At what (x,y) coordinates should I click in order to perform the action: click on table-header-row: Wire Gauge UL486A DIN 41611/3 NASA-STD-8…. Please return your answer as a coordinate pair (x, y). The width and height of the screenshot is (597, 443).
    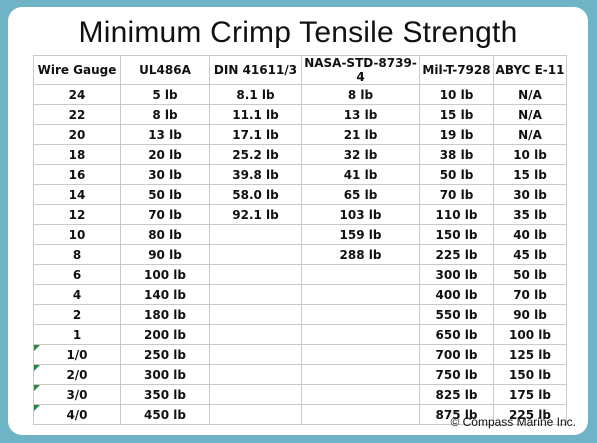
    Looking at the image, I should click on (300, 70).